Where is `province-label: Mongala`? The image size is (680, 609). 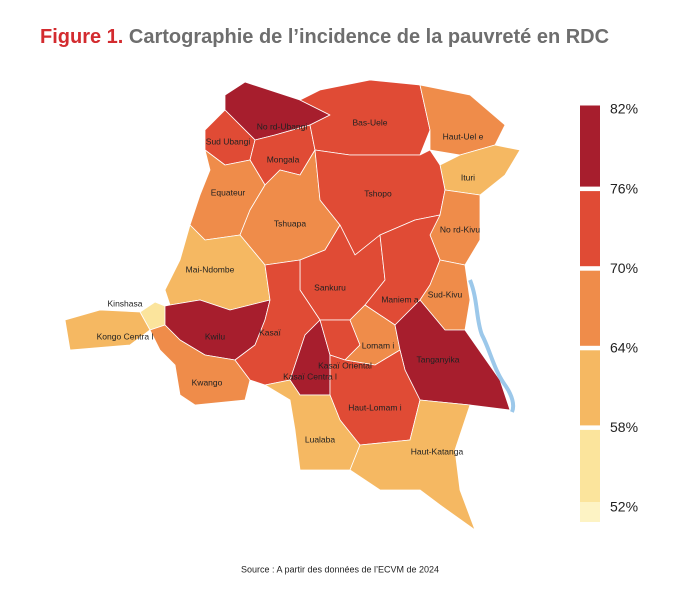
province-label: Mongala is located at coordinates (283, 159).